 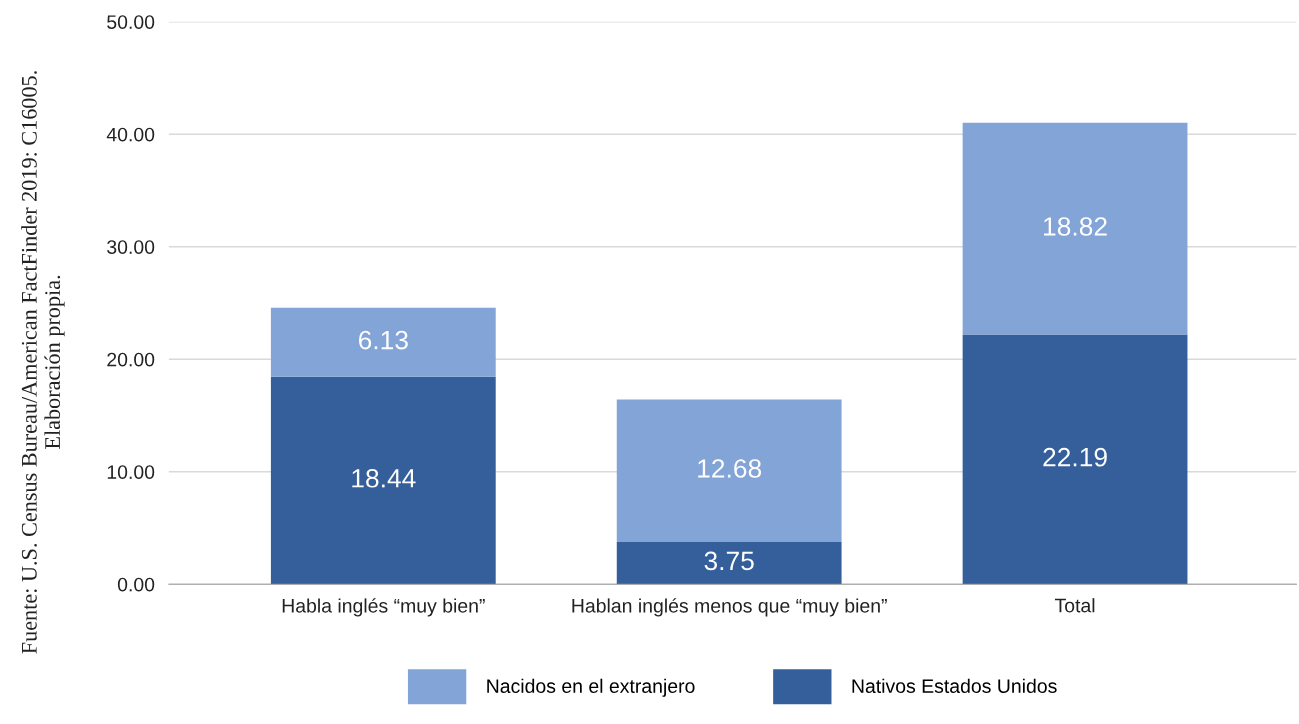 I want to click on data-label: 12.68, so click(x=730, y=468).